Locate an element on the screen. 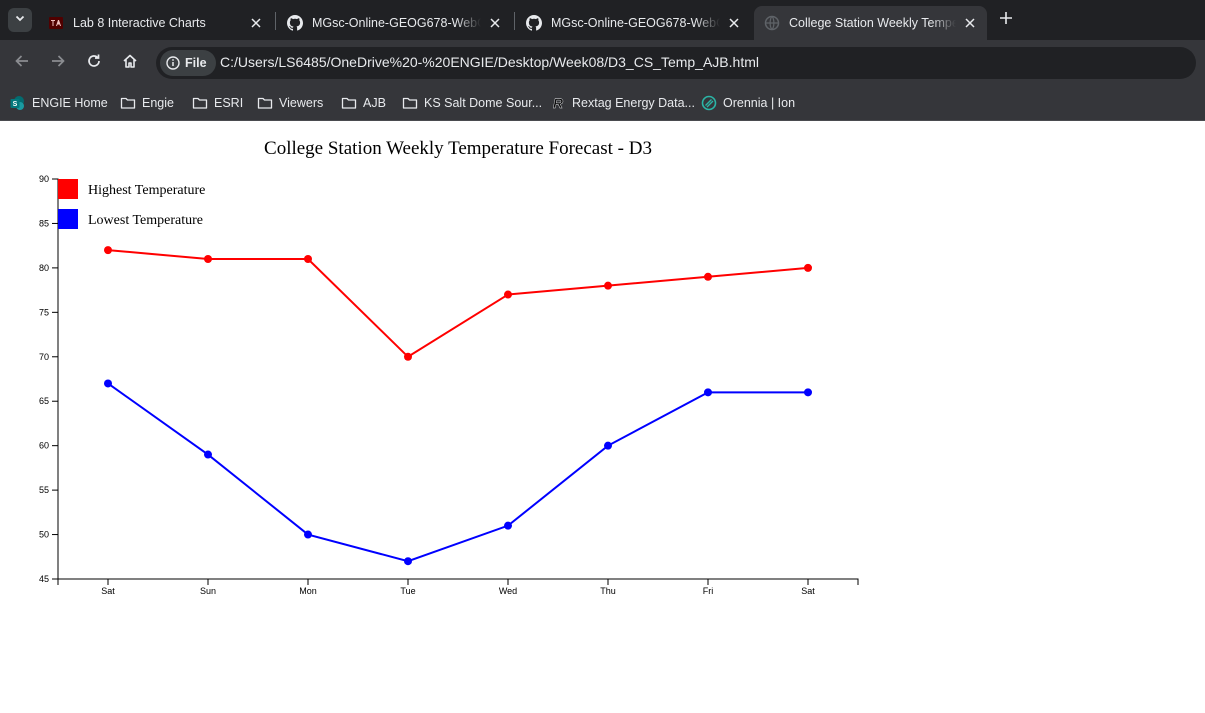 The width and height of the screenshot is (1205, 713). reload-button is located at coordinates (94, 63).